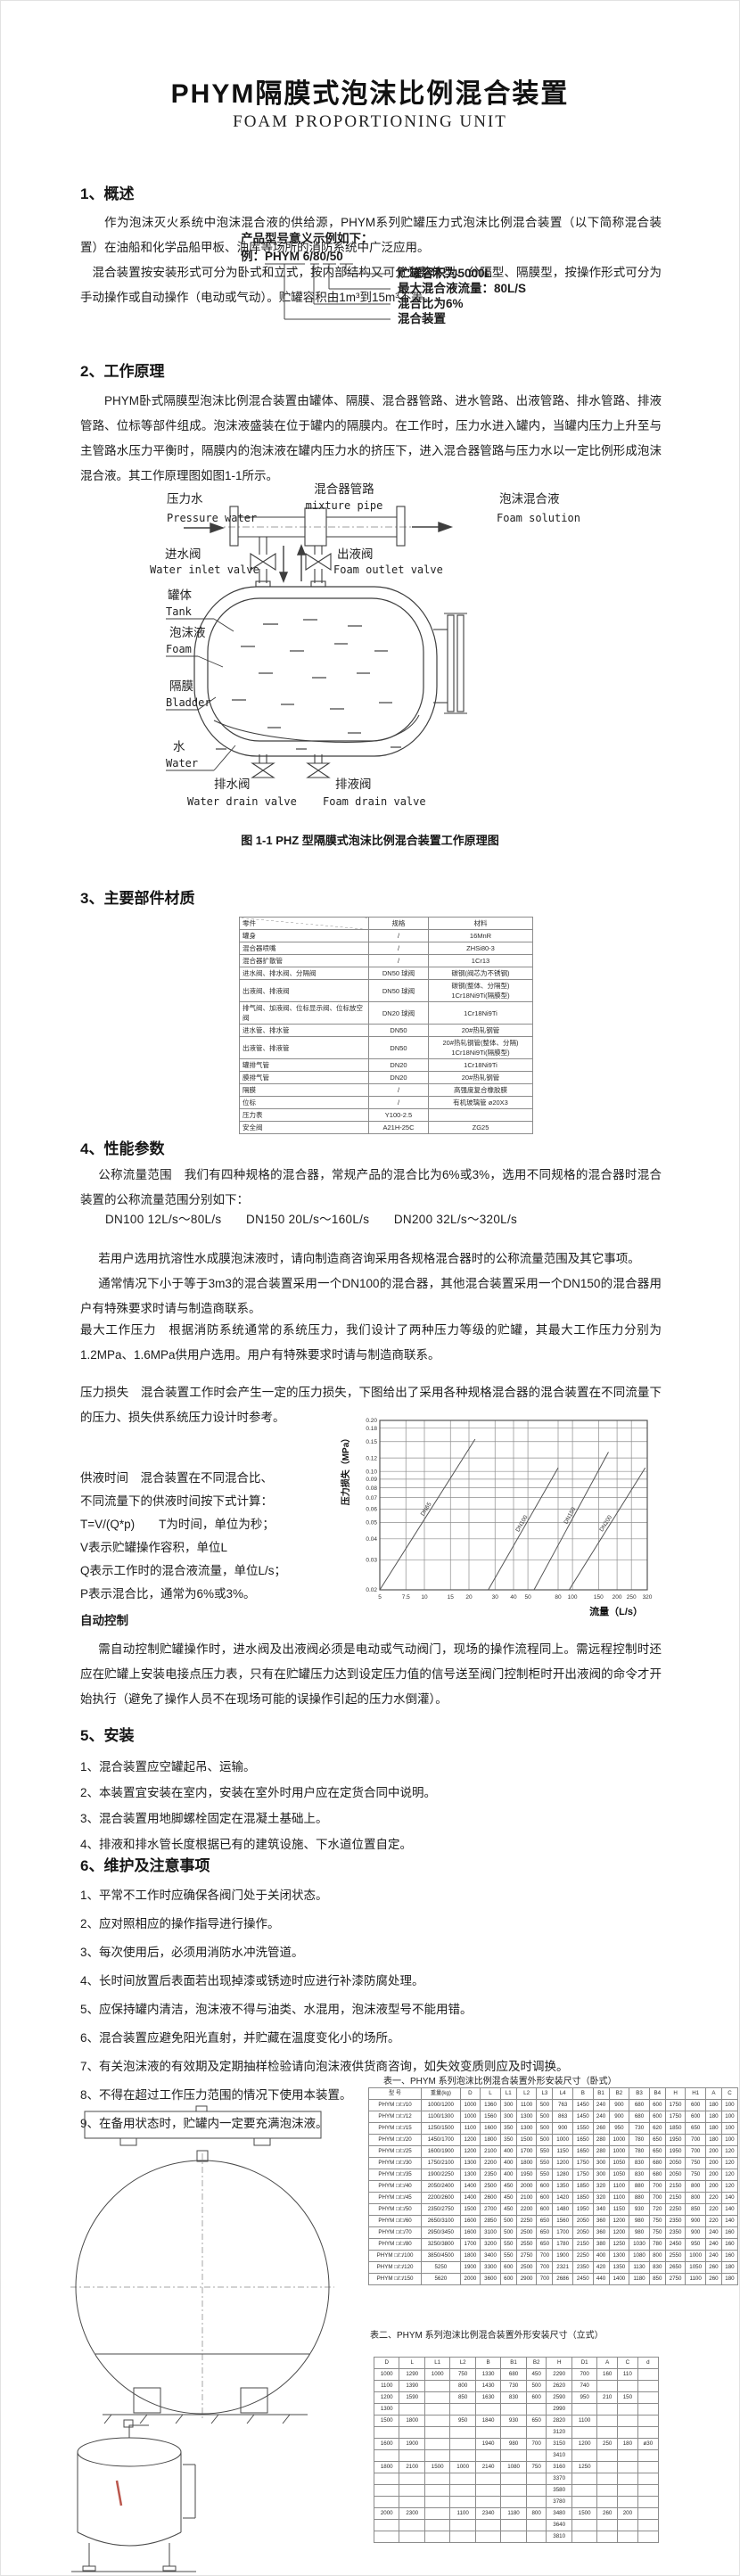 This screenshot has width=740, height=2576. I want to click on horizontal-tank-drawing, so click(202, 2264).